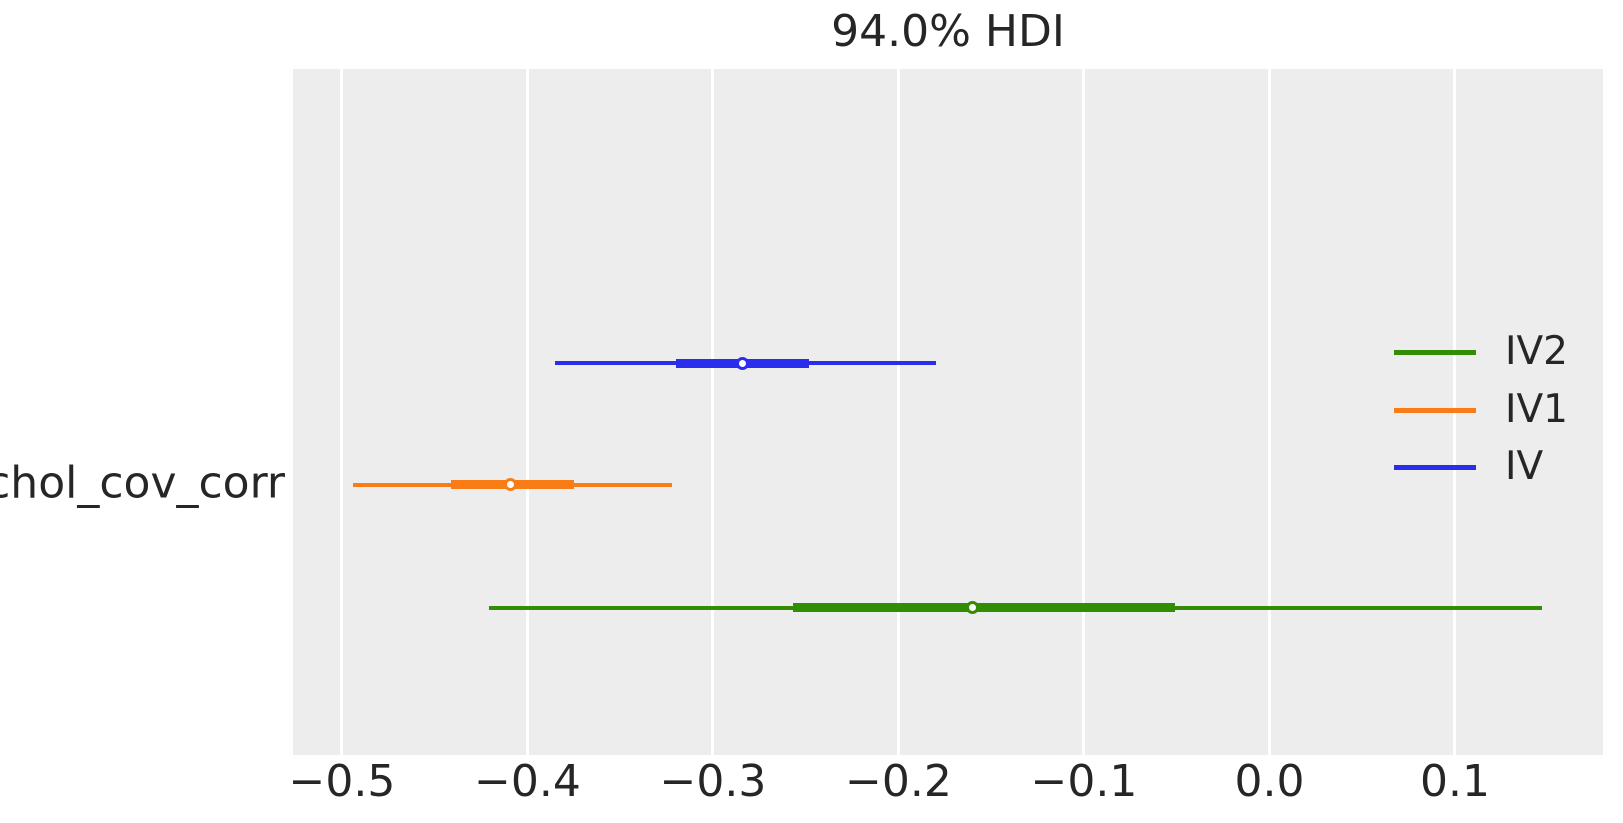 Image resolution: width=1623 pixels, height=823 pixels. What do you see at coordinates (1454, 781) in the screenshot?
I see `x-tick-label: 0.1` at bounding box center [1454, 781].